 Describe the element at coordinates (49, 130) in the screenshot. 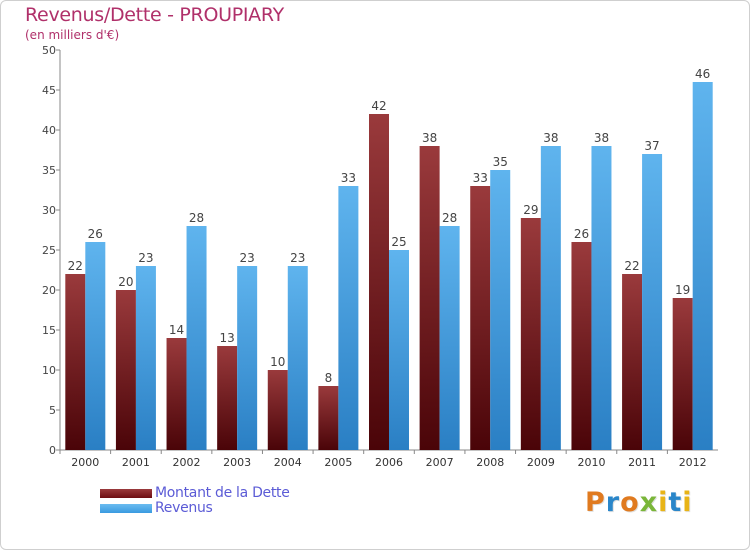

I see `y-tick-label: 40` at that location.